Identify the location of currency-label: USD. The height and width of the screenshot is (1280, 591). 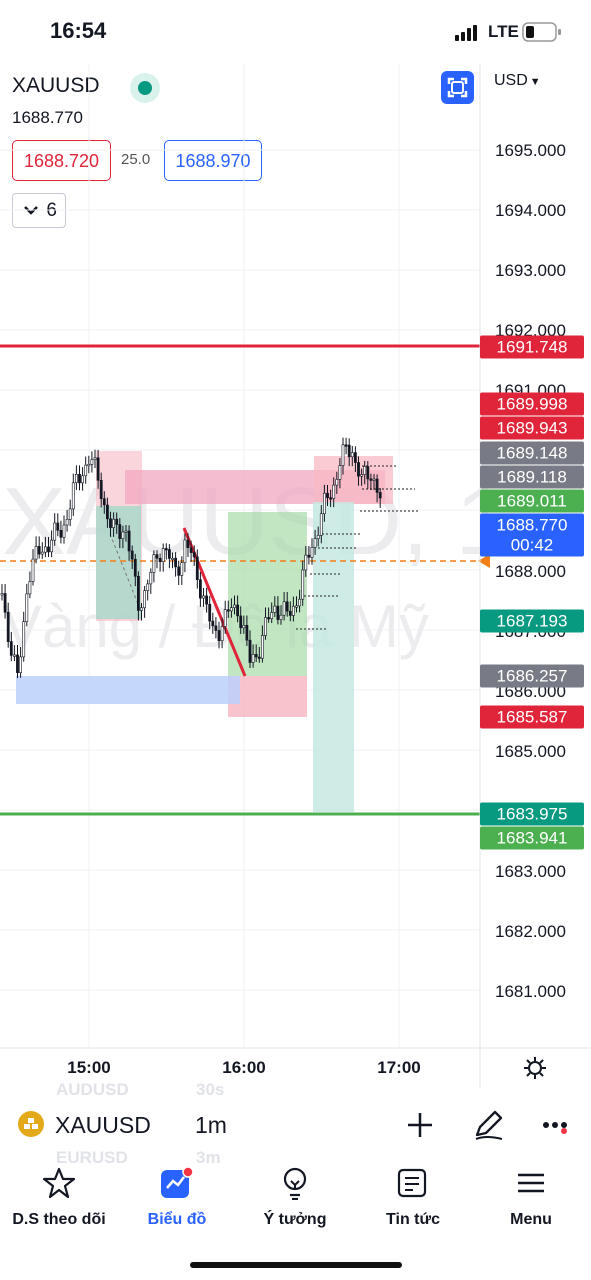
(511, 80).